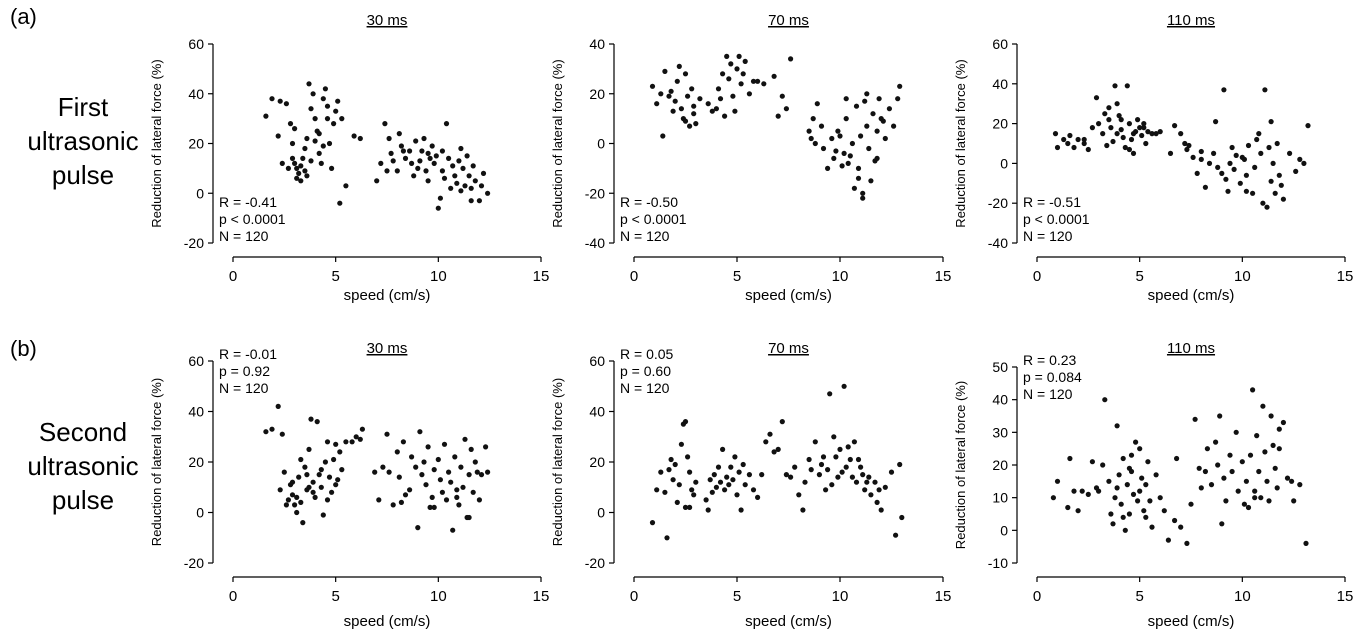  Describe the element at coordinates (1191, 20) in the screenshot. I see `chart-title: 110 ms` at that location.